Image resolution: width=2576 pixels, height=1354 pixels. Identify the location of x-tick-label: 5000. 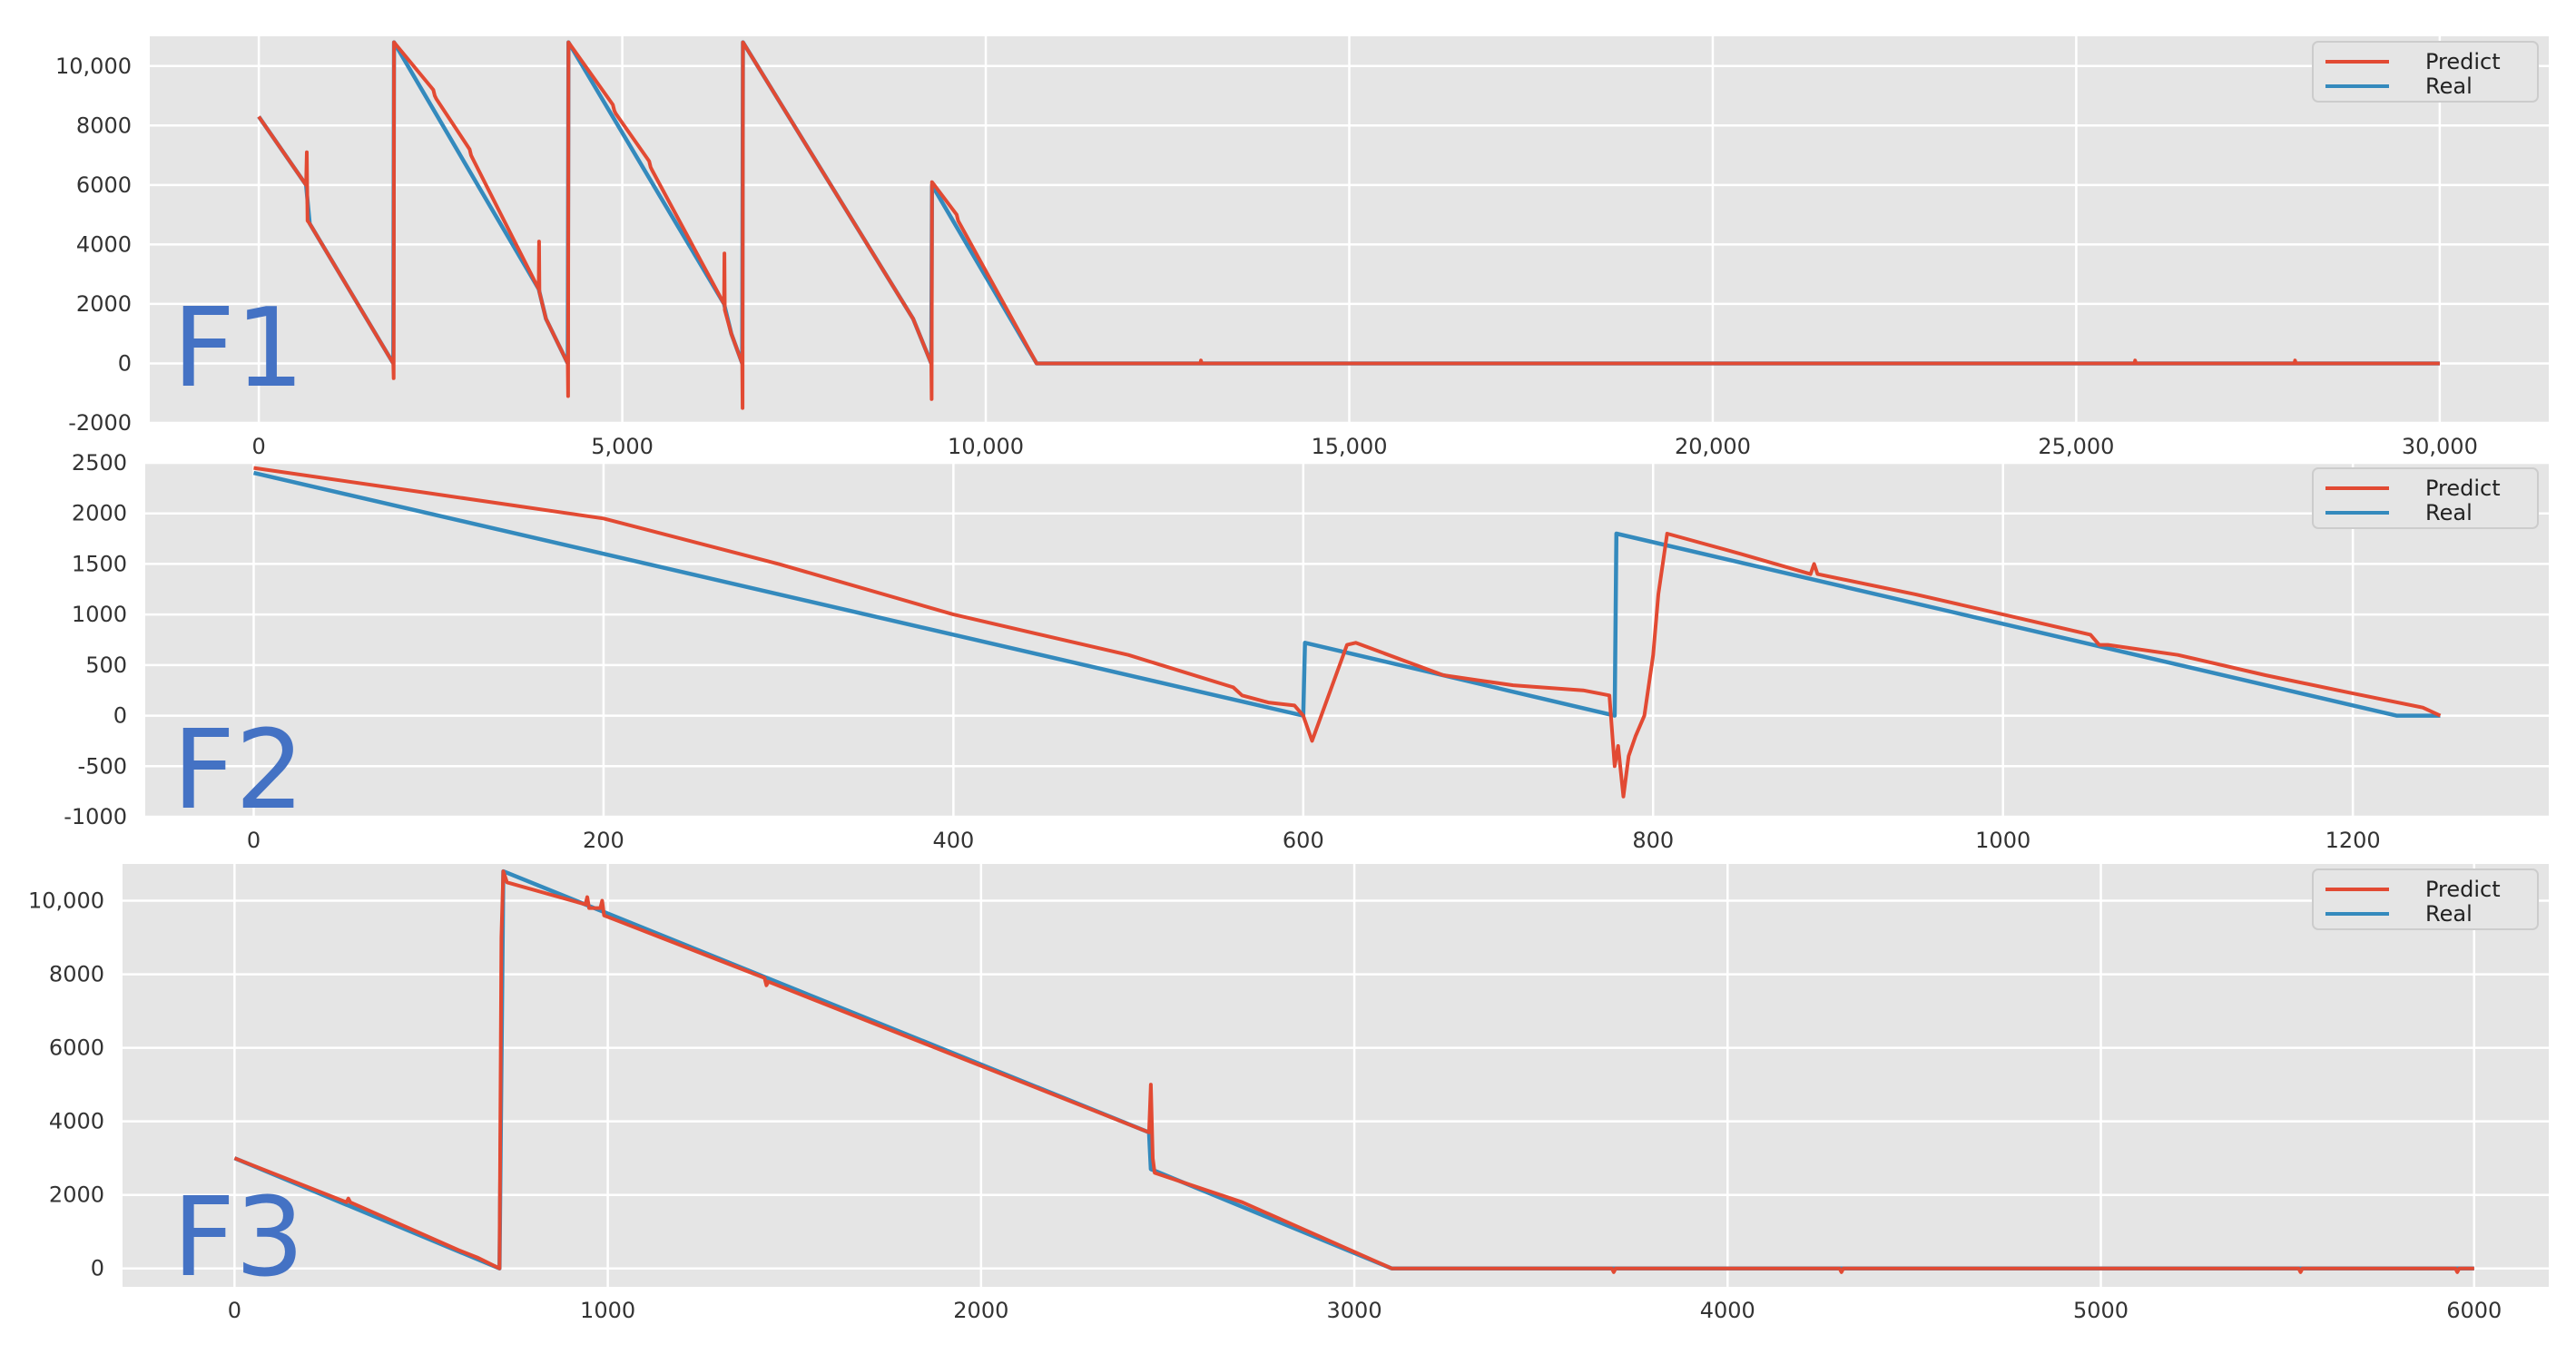
(2101, 1311).